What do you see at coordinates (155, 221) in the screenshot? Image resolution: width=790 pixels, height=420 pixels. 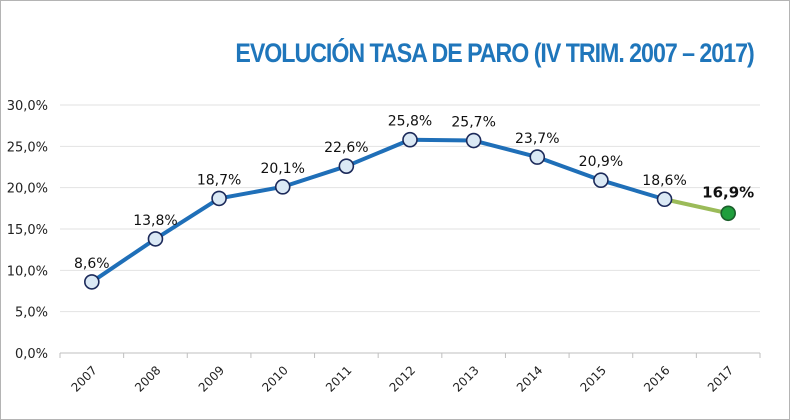 I see `data-label: 13,8%` at bounding box center [155, 221].